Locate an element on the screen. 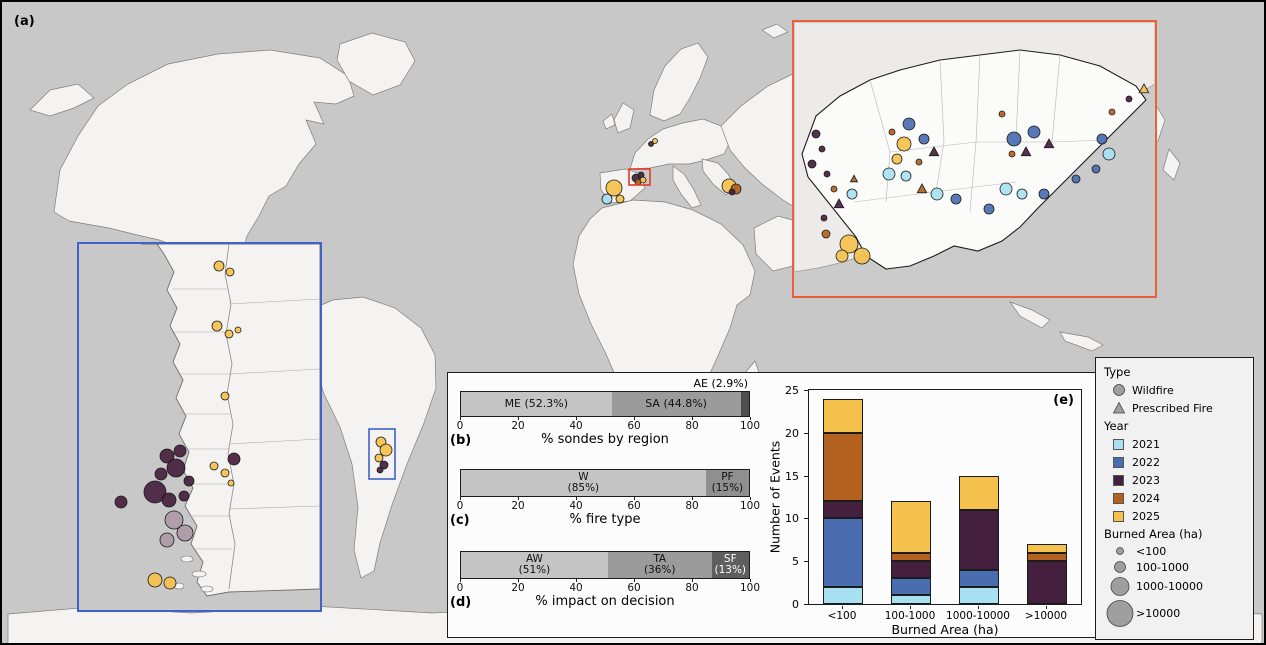  bar-segment-AE is located at coordinates (744, 404).